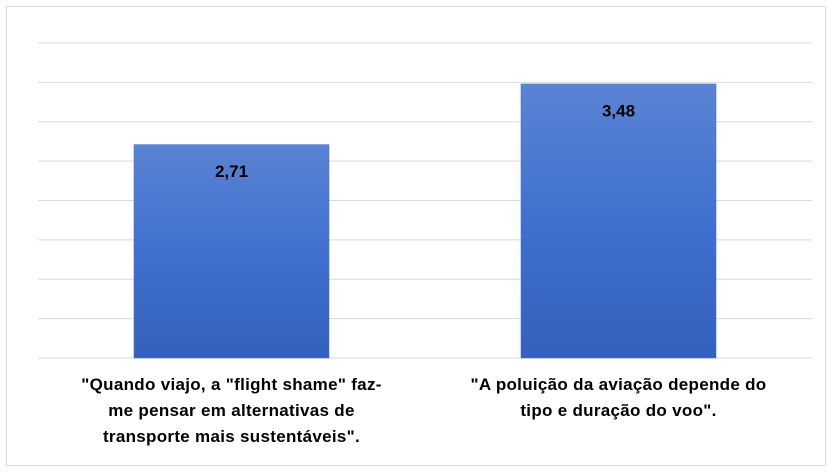  What do you see at coordinates (231, 171) in the screenshot?
I see `data-label: 2,71` at bounding box center [231, 171].